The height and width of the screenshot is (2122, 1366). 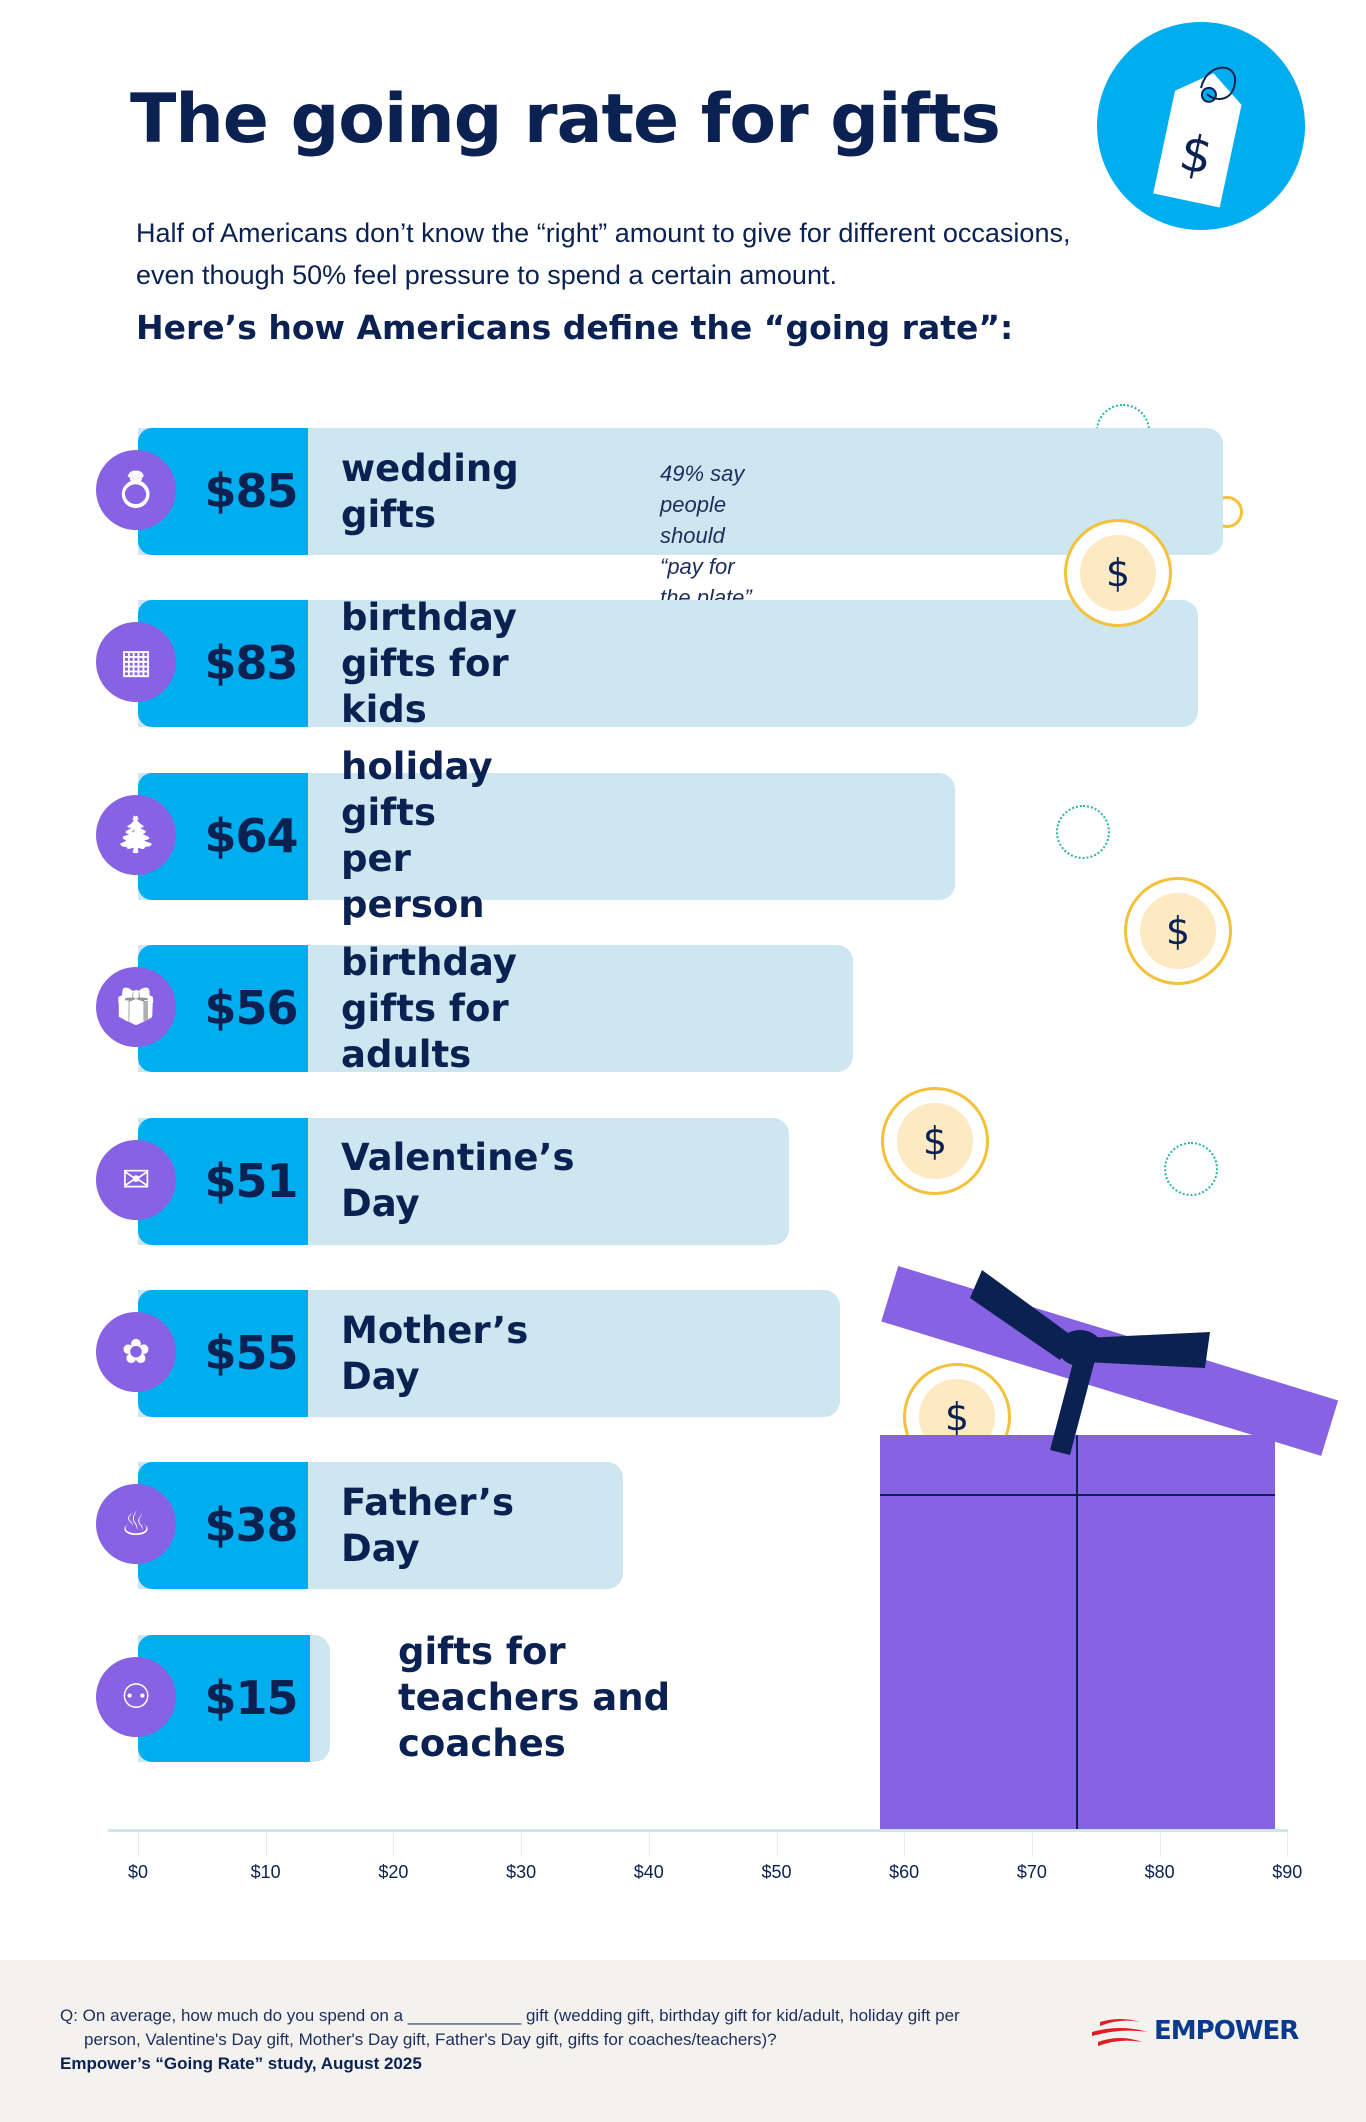 I want to click on x-tick-label: $70, so click(x=1031, y=1872).